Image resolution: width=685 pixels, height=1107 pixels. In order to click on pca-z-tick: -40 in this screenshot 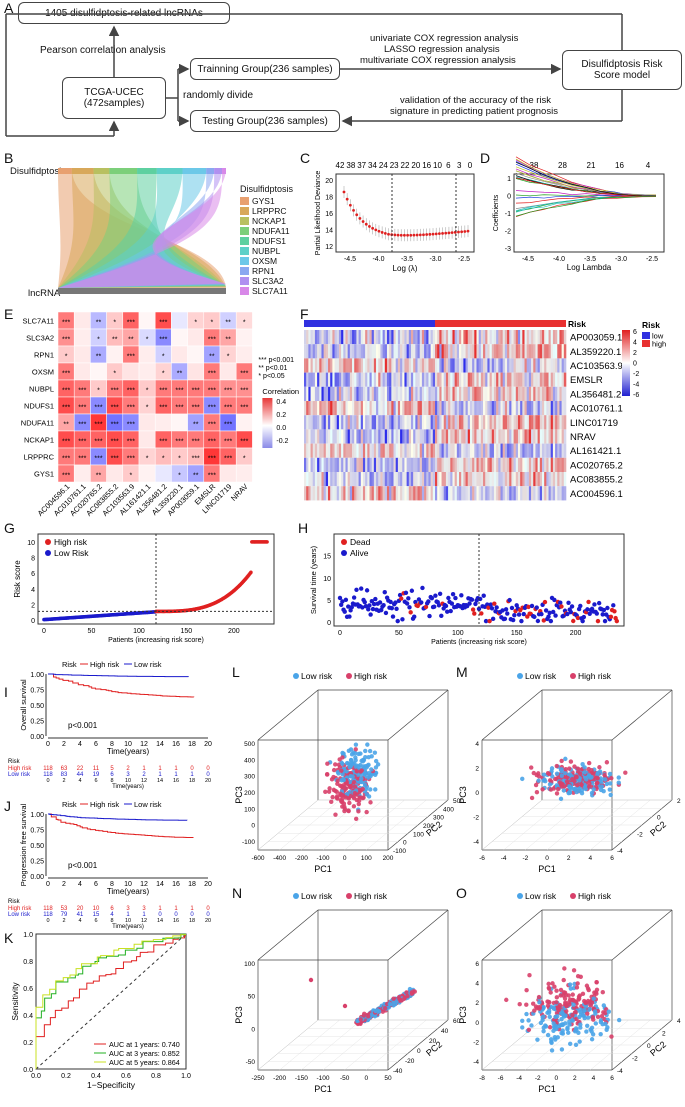, I will do `click(398, 1071)`.